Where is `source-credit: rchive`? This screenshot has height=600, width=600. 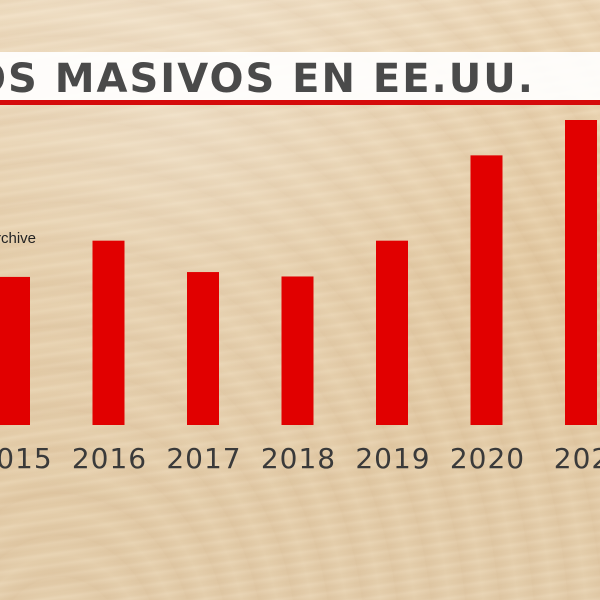
source-credit: rchive is located at coordinates (18, 238).